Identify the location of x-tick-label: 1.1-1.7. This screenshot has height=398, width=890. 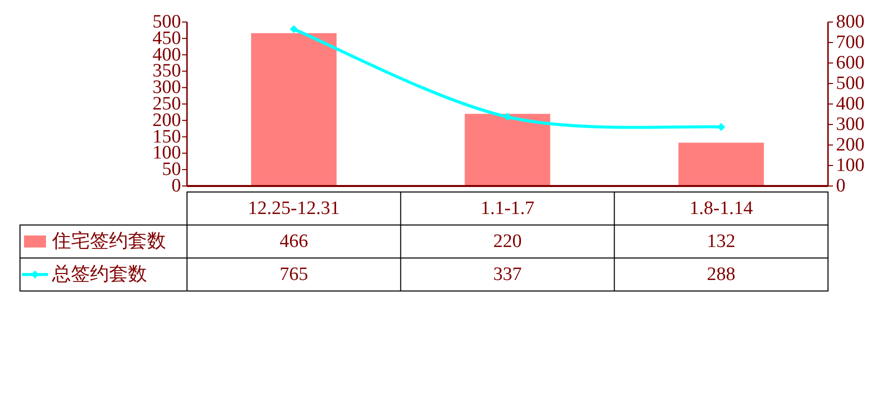
(507, 208).